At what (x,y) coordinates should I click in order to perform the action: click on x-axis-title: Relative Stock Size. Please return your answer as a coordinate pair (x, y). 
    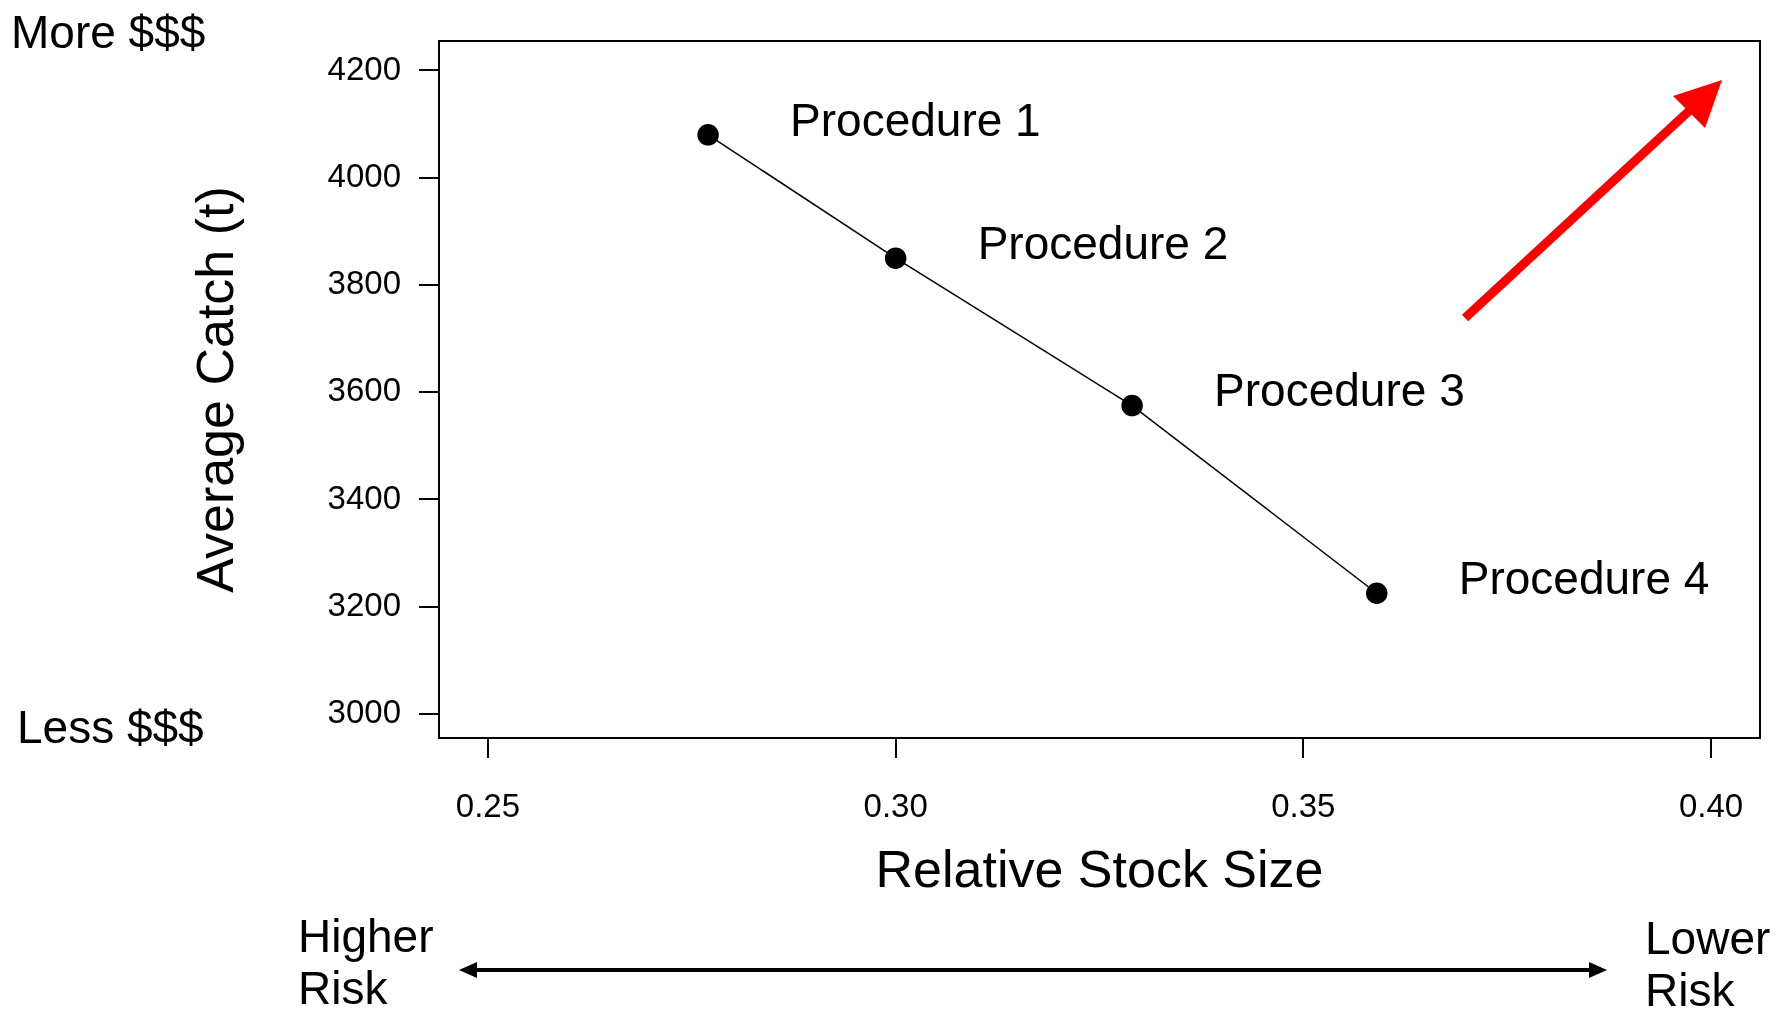
    Looking at the image, I should click on (1099, 869).